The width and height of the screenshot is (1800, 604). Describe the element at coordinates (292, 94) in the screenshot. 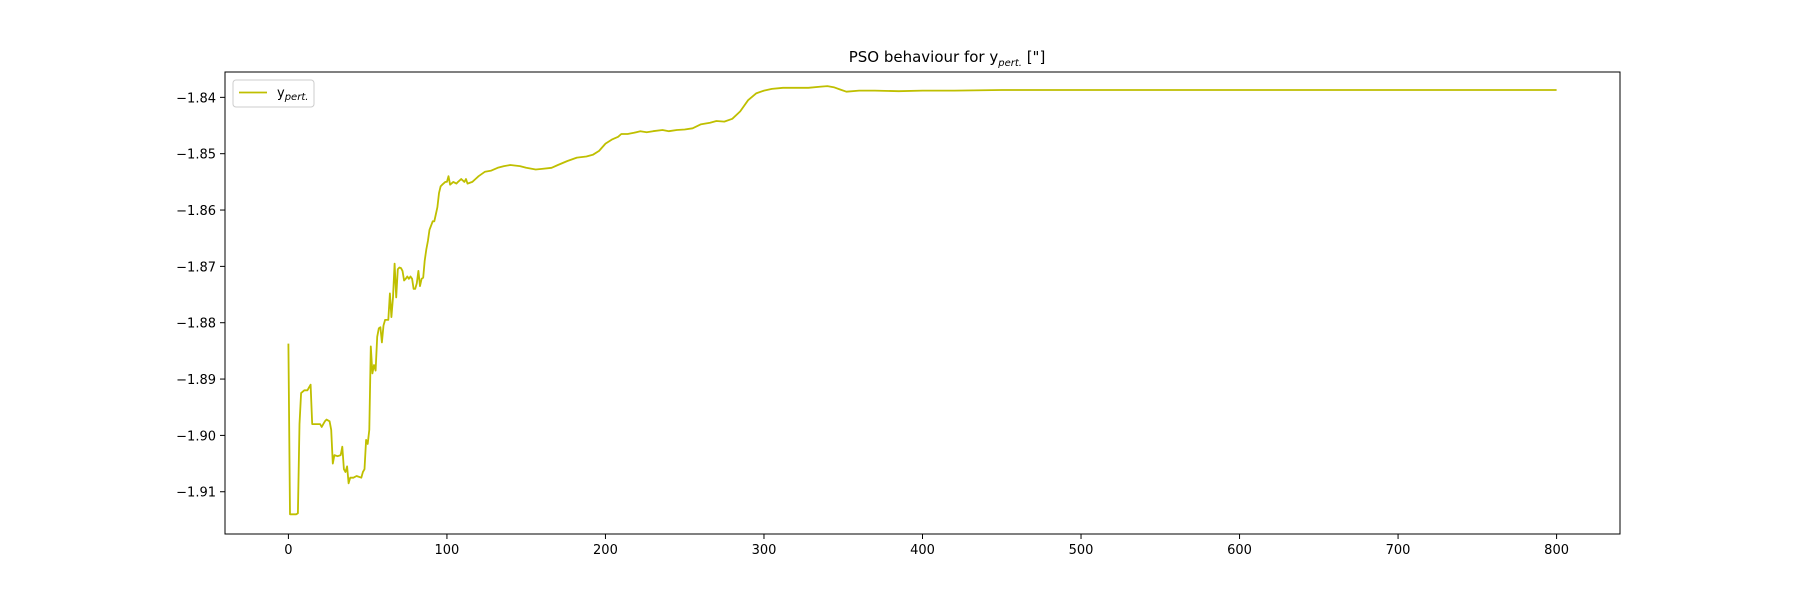

I see `legend-label: ypert.` at that location.